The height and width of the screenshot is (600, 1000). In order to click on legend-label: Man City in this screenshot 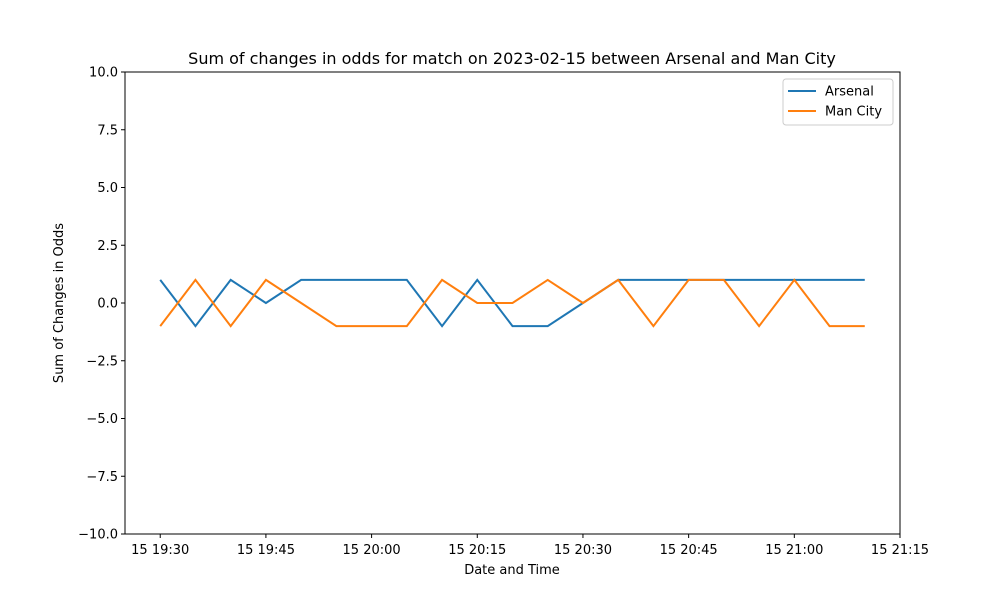, I will do `click(853, 112)`.